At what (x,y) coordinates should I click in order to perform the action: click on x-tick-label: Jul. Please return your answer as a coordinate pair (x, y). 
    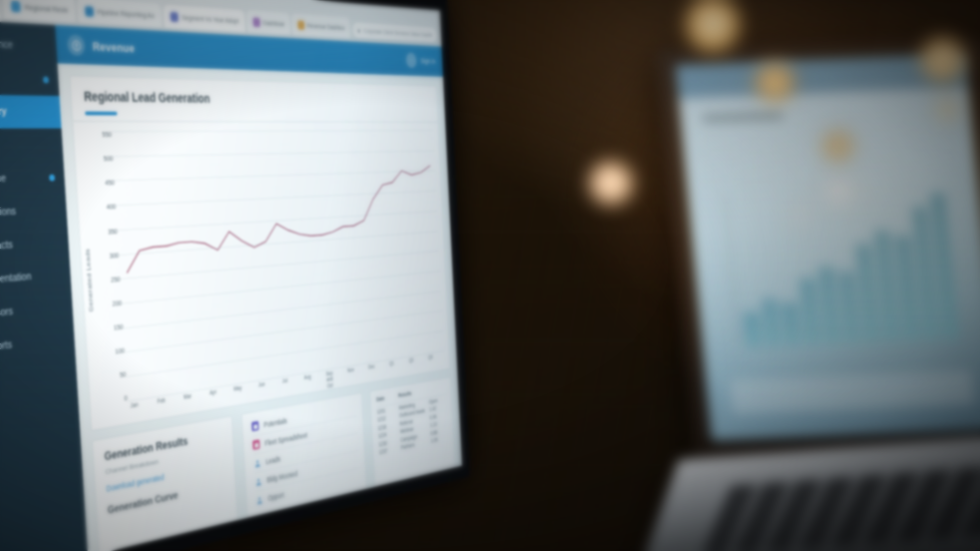
    Looking at the image, I should click on (285, 381).